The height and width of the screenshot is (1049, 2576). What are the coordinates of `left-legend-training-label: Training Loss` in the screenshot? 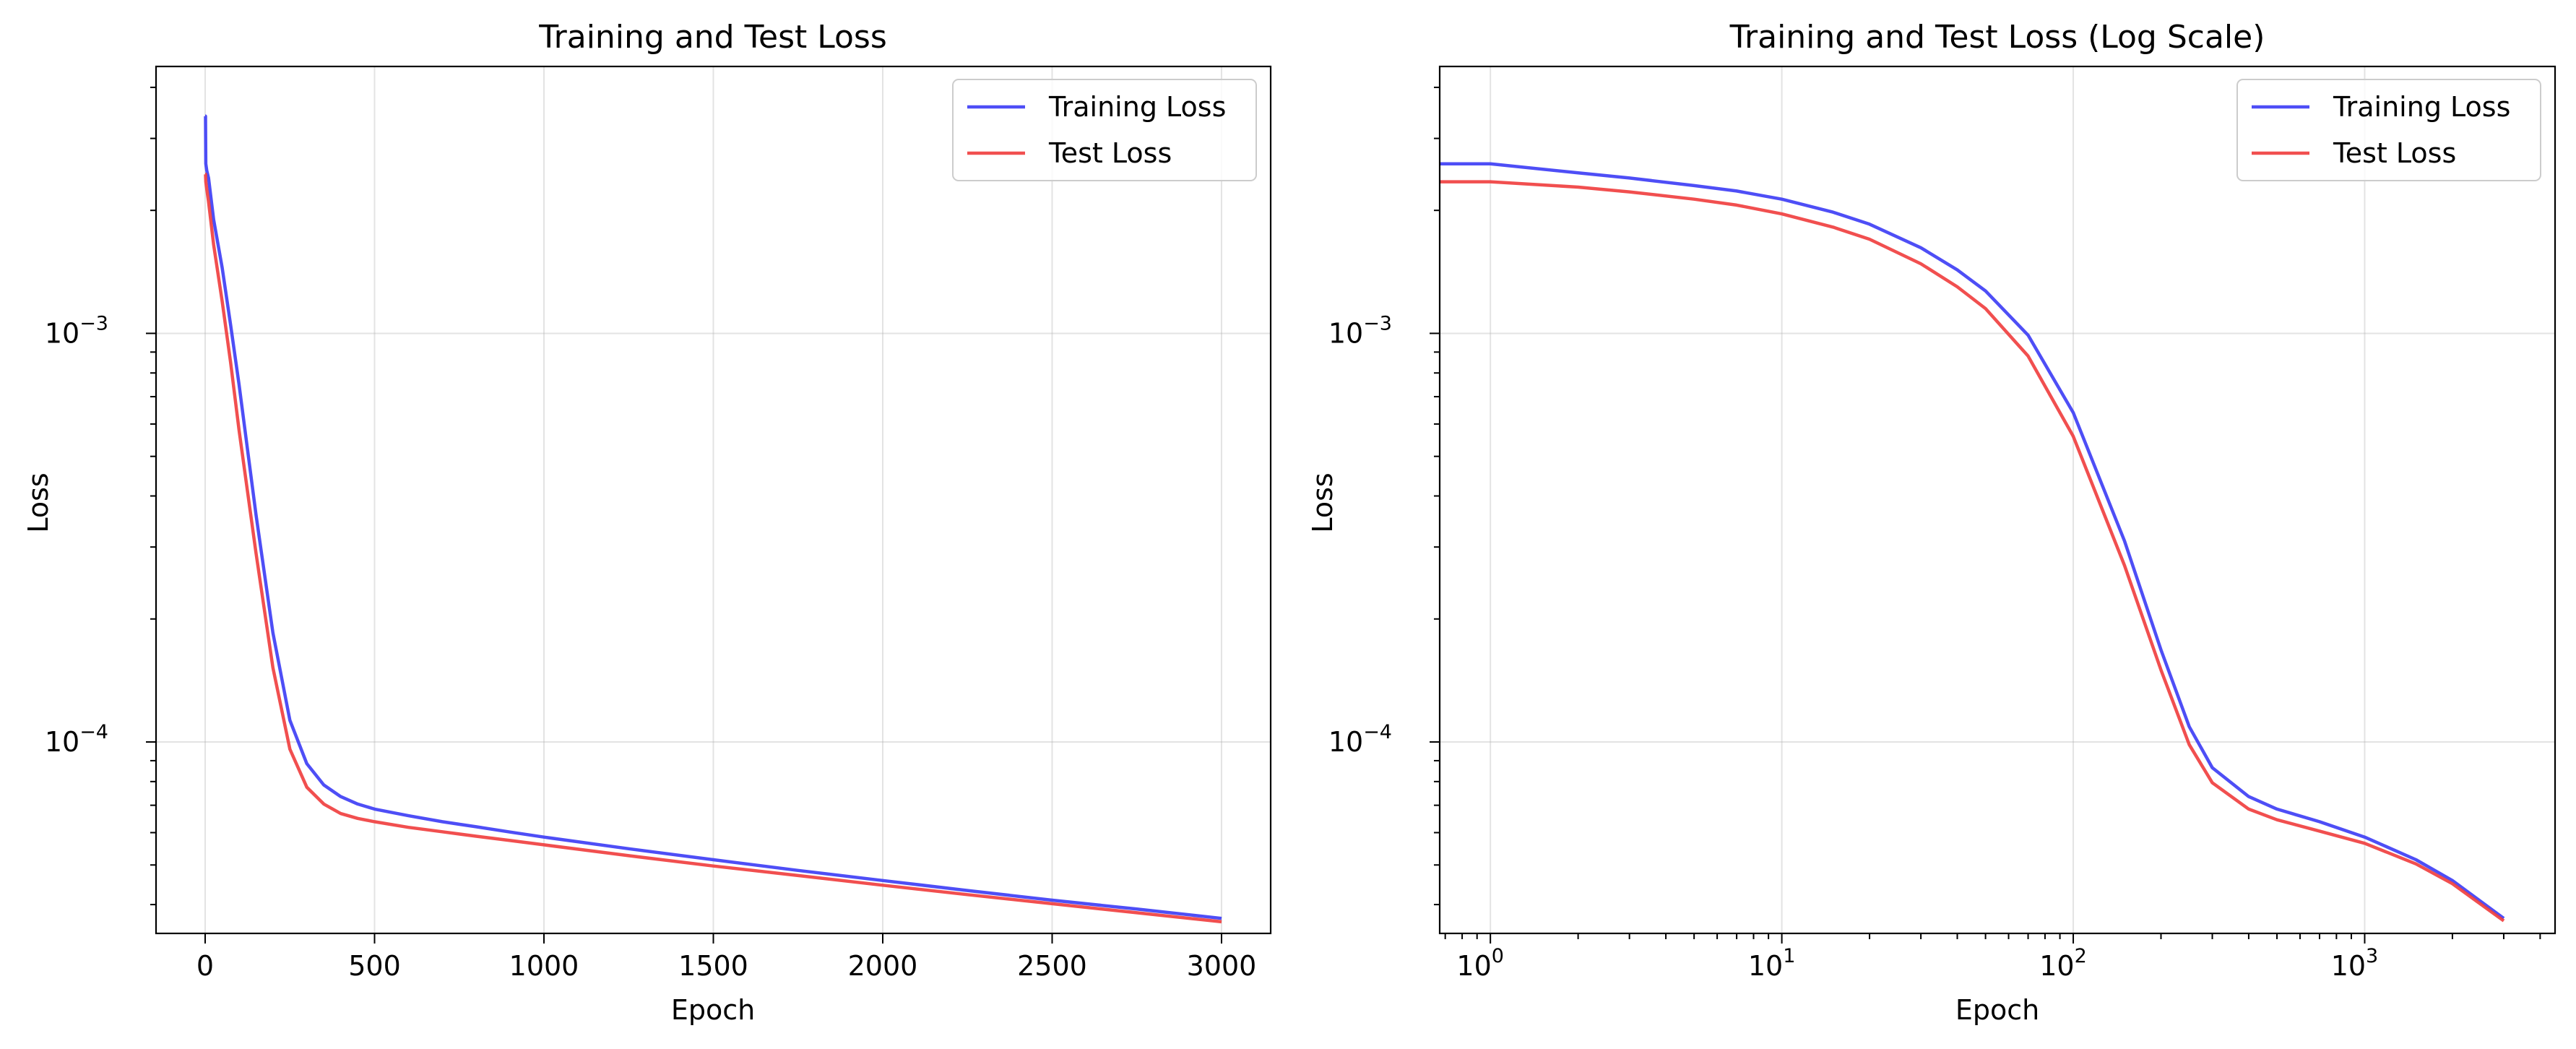 It's located at (1137, 107).